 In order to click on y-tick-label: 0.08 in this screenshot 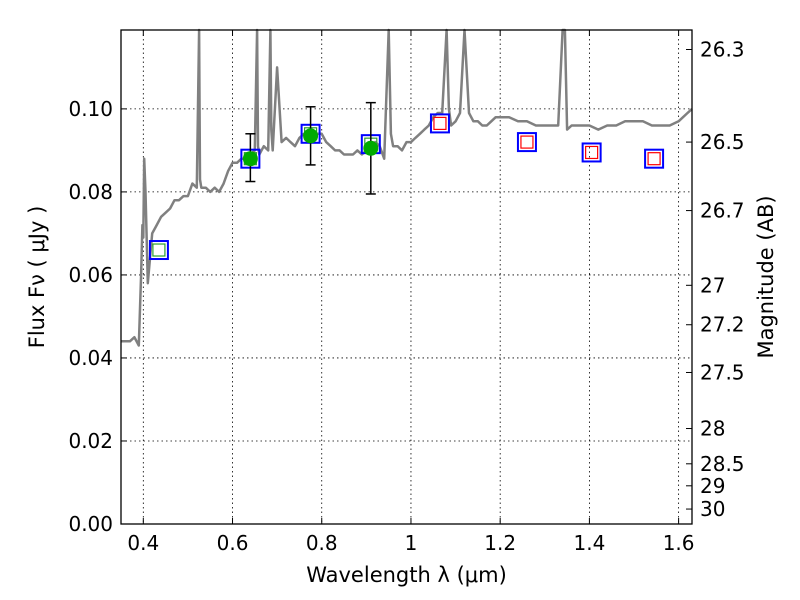, I will do `click(90, 192)`.